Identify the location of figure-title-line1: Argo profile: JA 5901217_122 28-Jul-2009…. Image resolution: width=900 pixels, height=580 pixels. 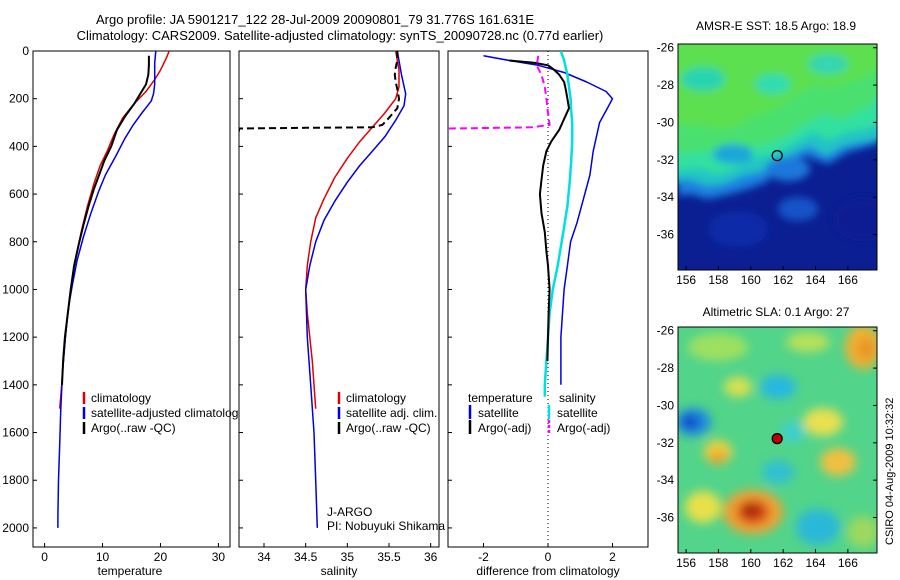
(315, 19).